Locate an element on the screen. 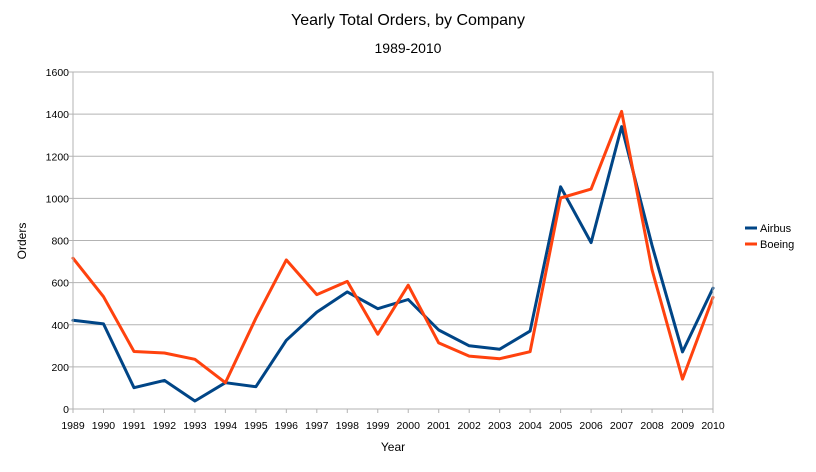 This screenshot has width=816, height=472. x-tick-label: 2008 is located at coordinates (652, 426).